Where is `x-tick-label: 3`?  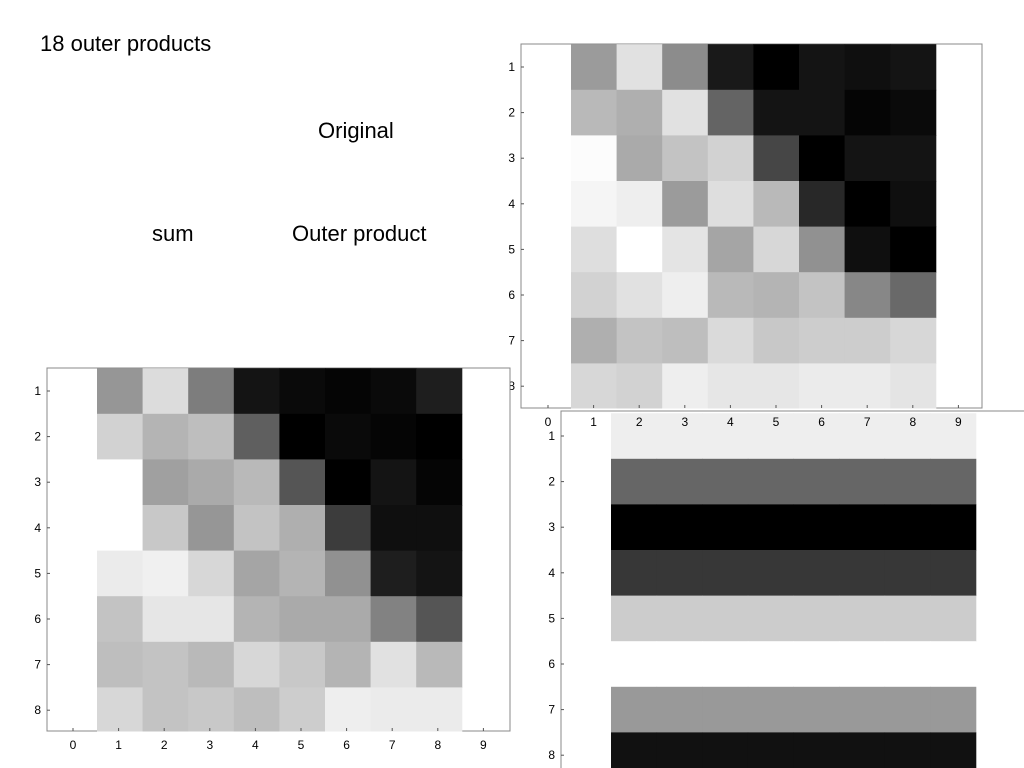
x-tick-label: 3 is located at coordinates (684, 422).